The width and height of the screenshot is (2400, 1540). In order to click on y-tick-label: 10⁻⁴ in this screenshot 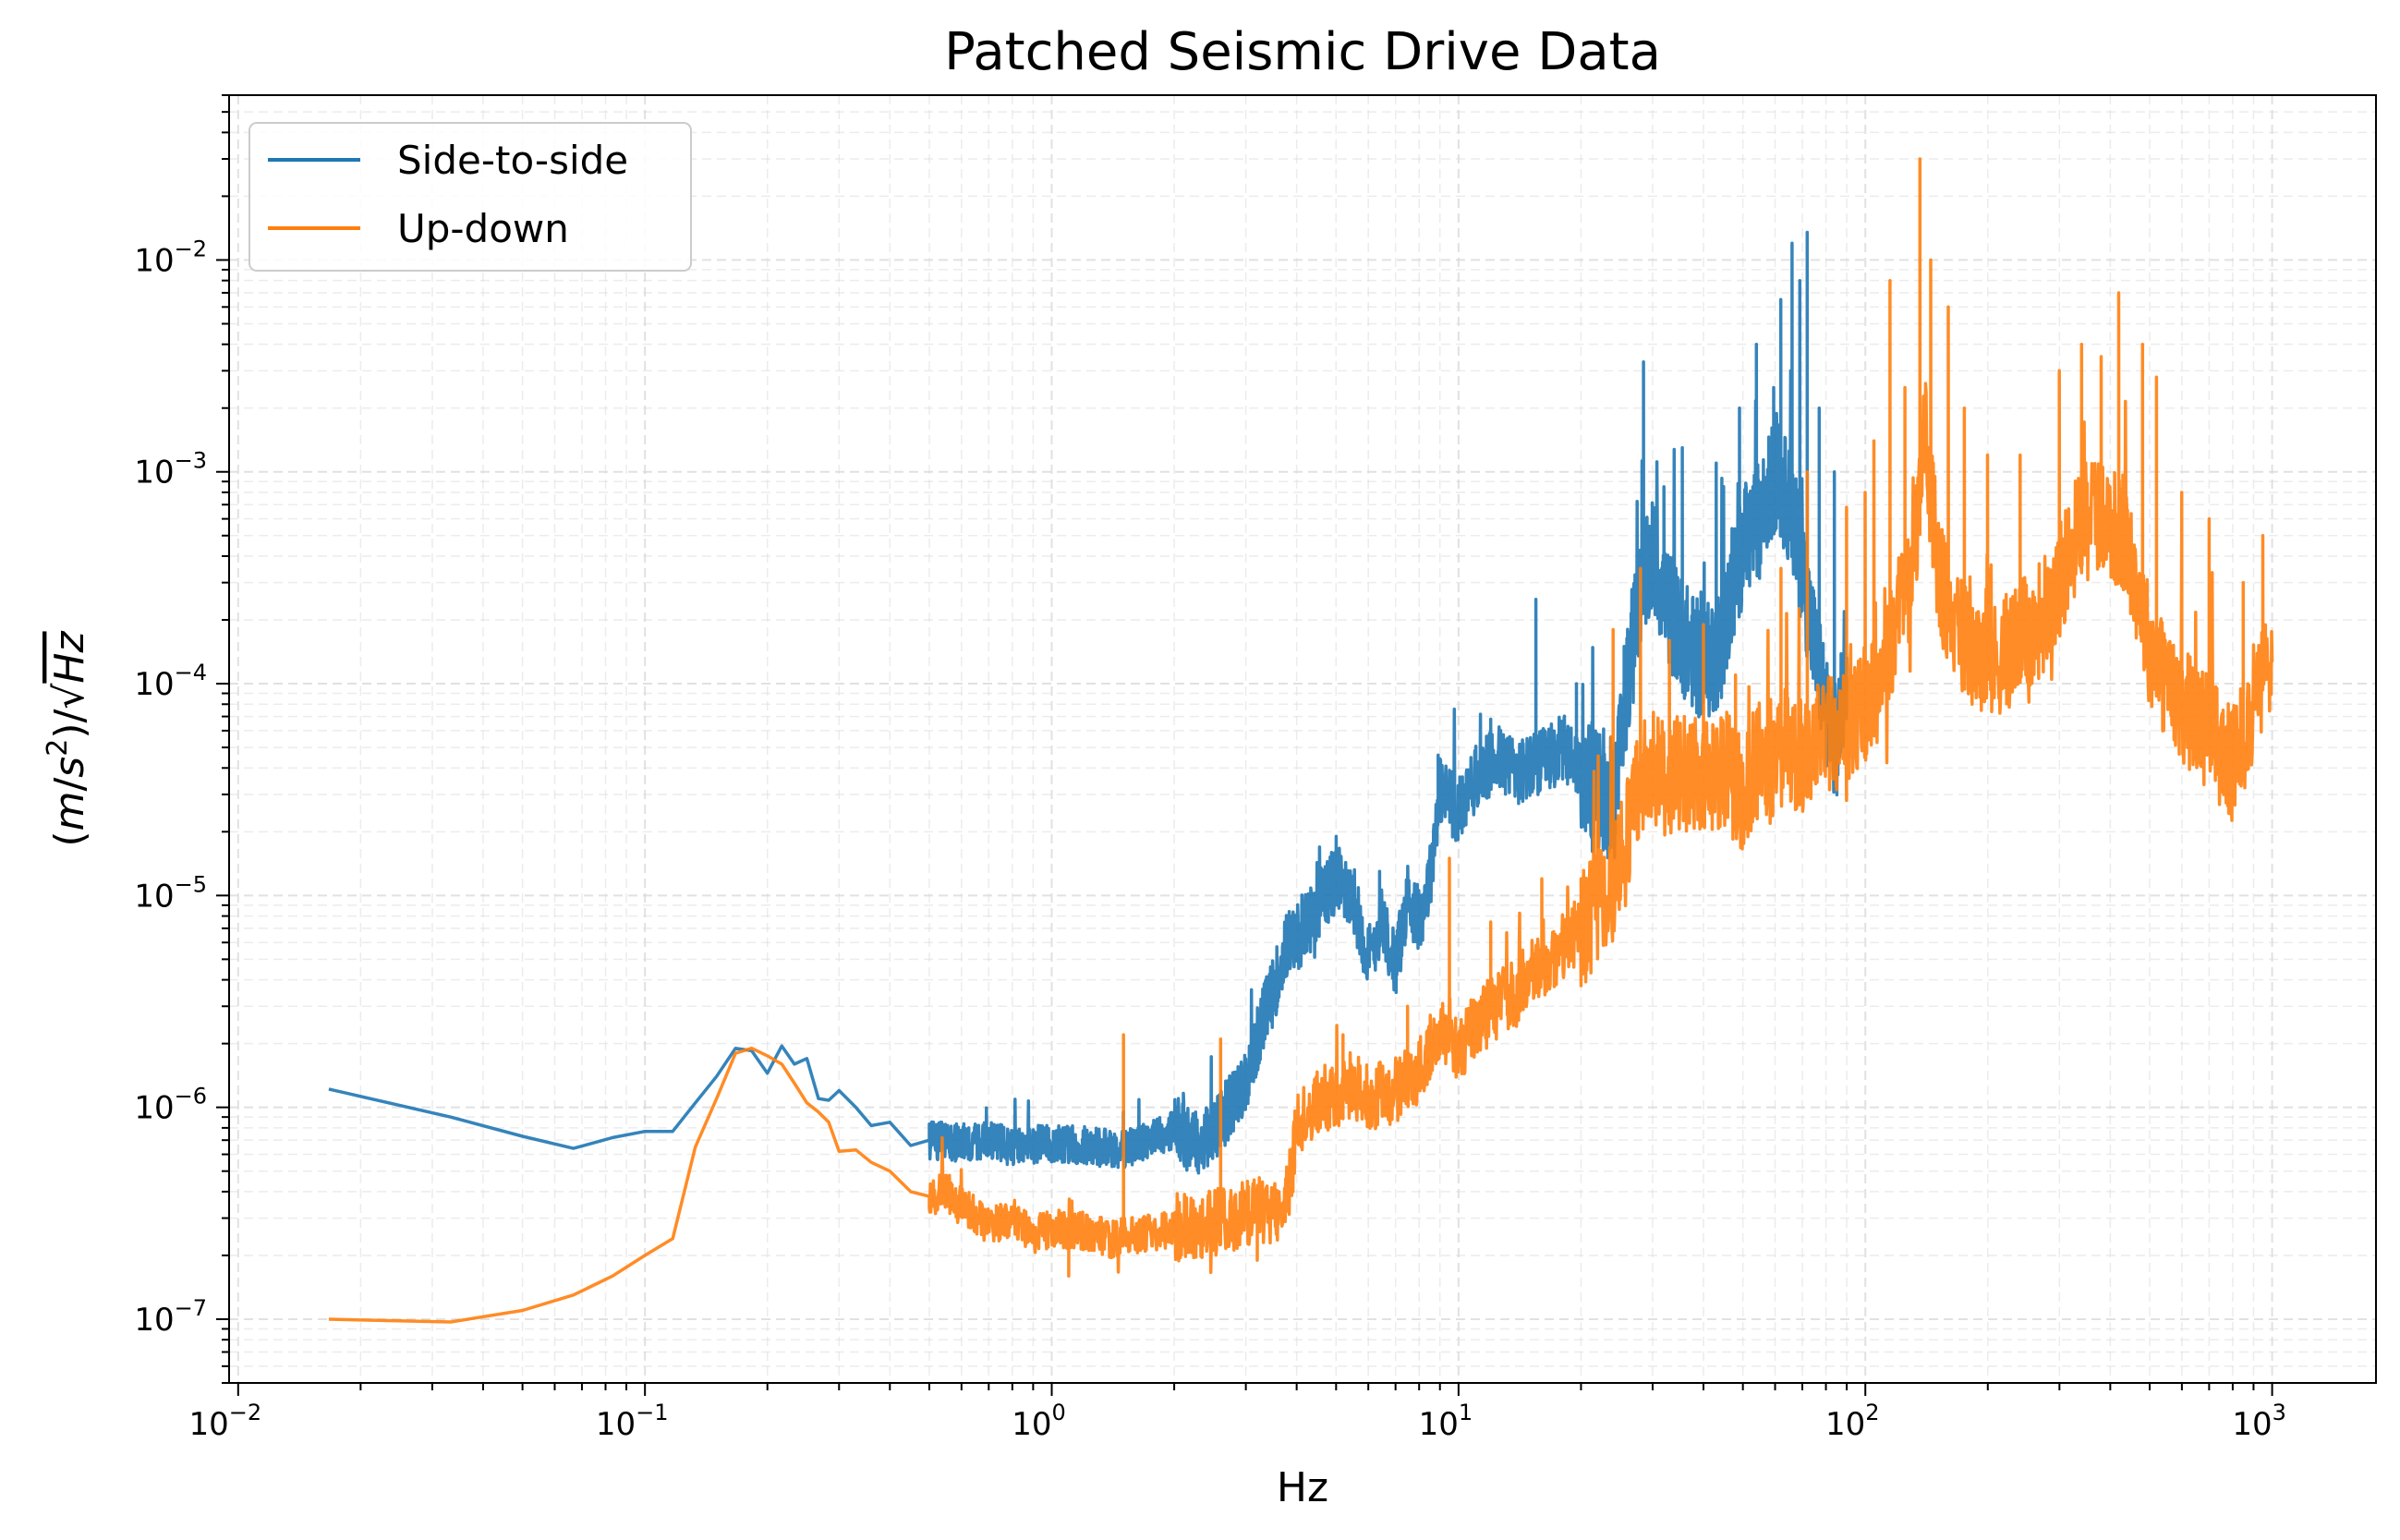, I will do `click(170, 682)`.